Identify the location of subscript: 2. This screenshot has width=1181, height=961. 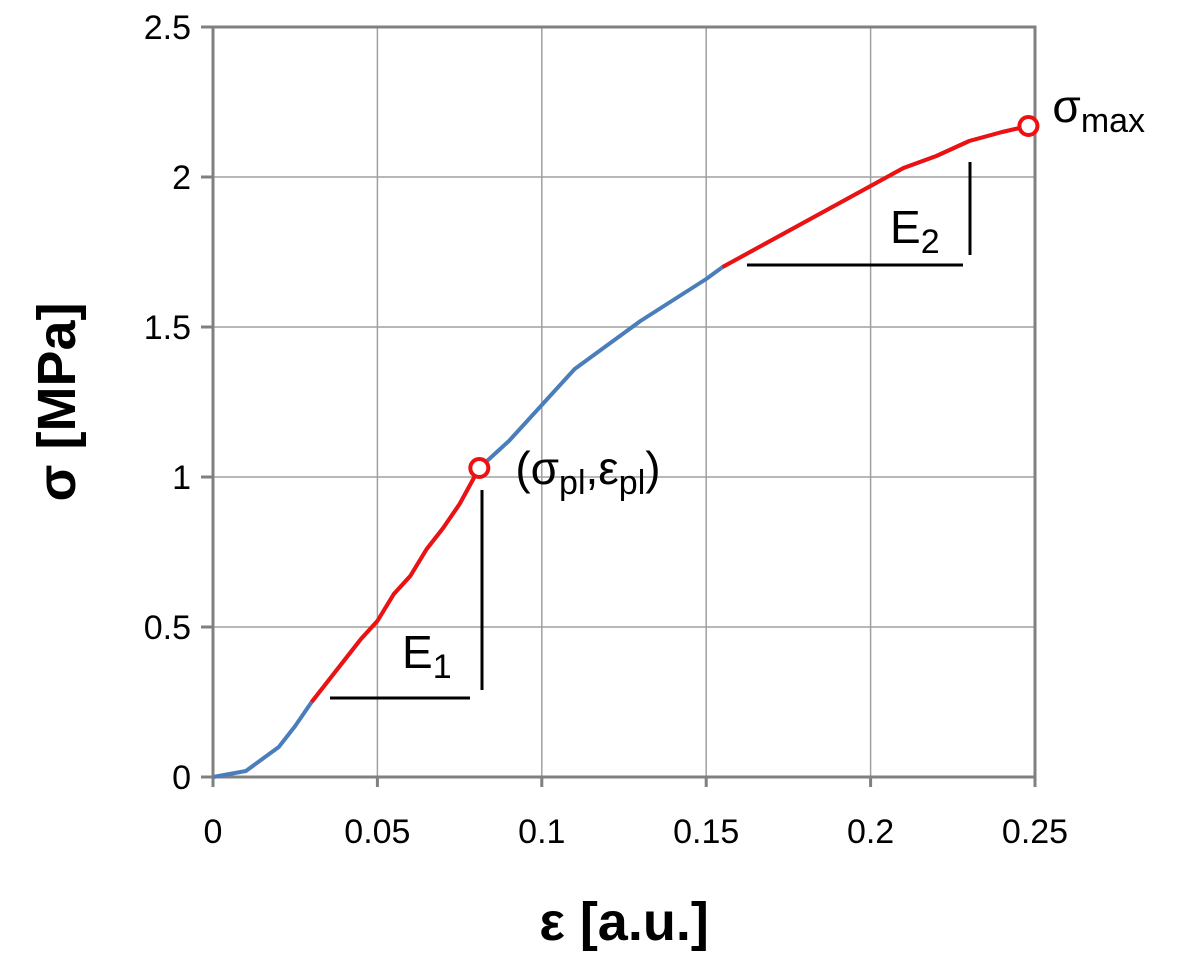
(930, 242).